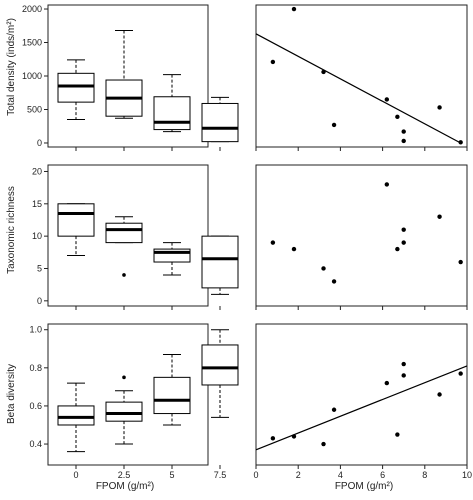 This screenshot has width=473, height=500. What do you see at coordinates (298, 475) in the screenshot?
I see `x-tick-label: 2` at bounding box center [298, 475].